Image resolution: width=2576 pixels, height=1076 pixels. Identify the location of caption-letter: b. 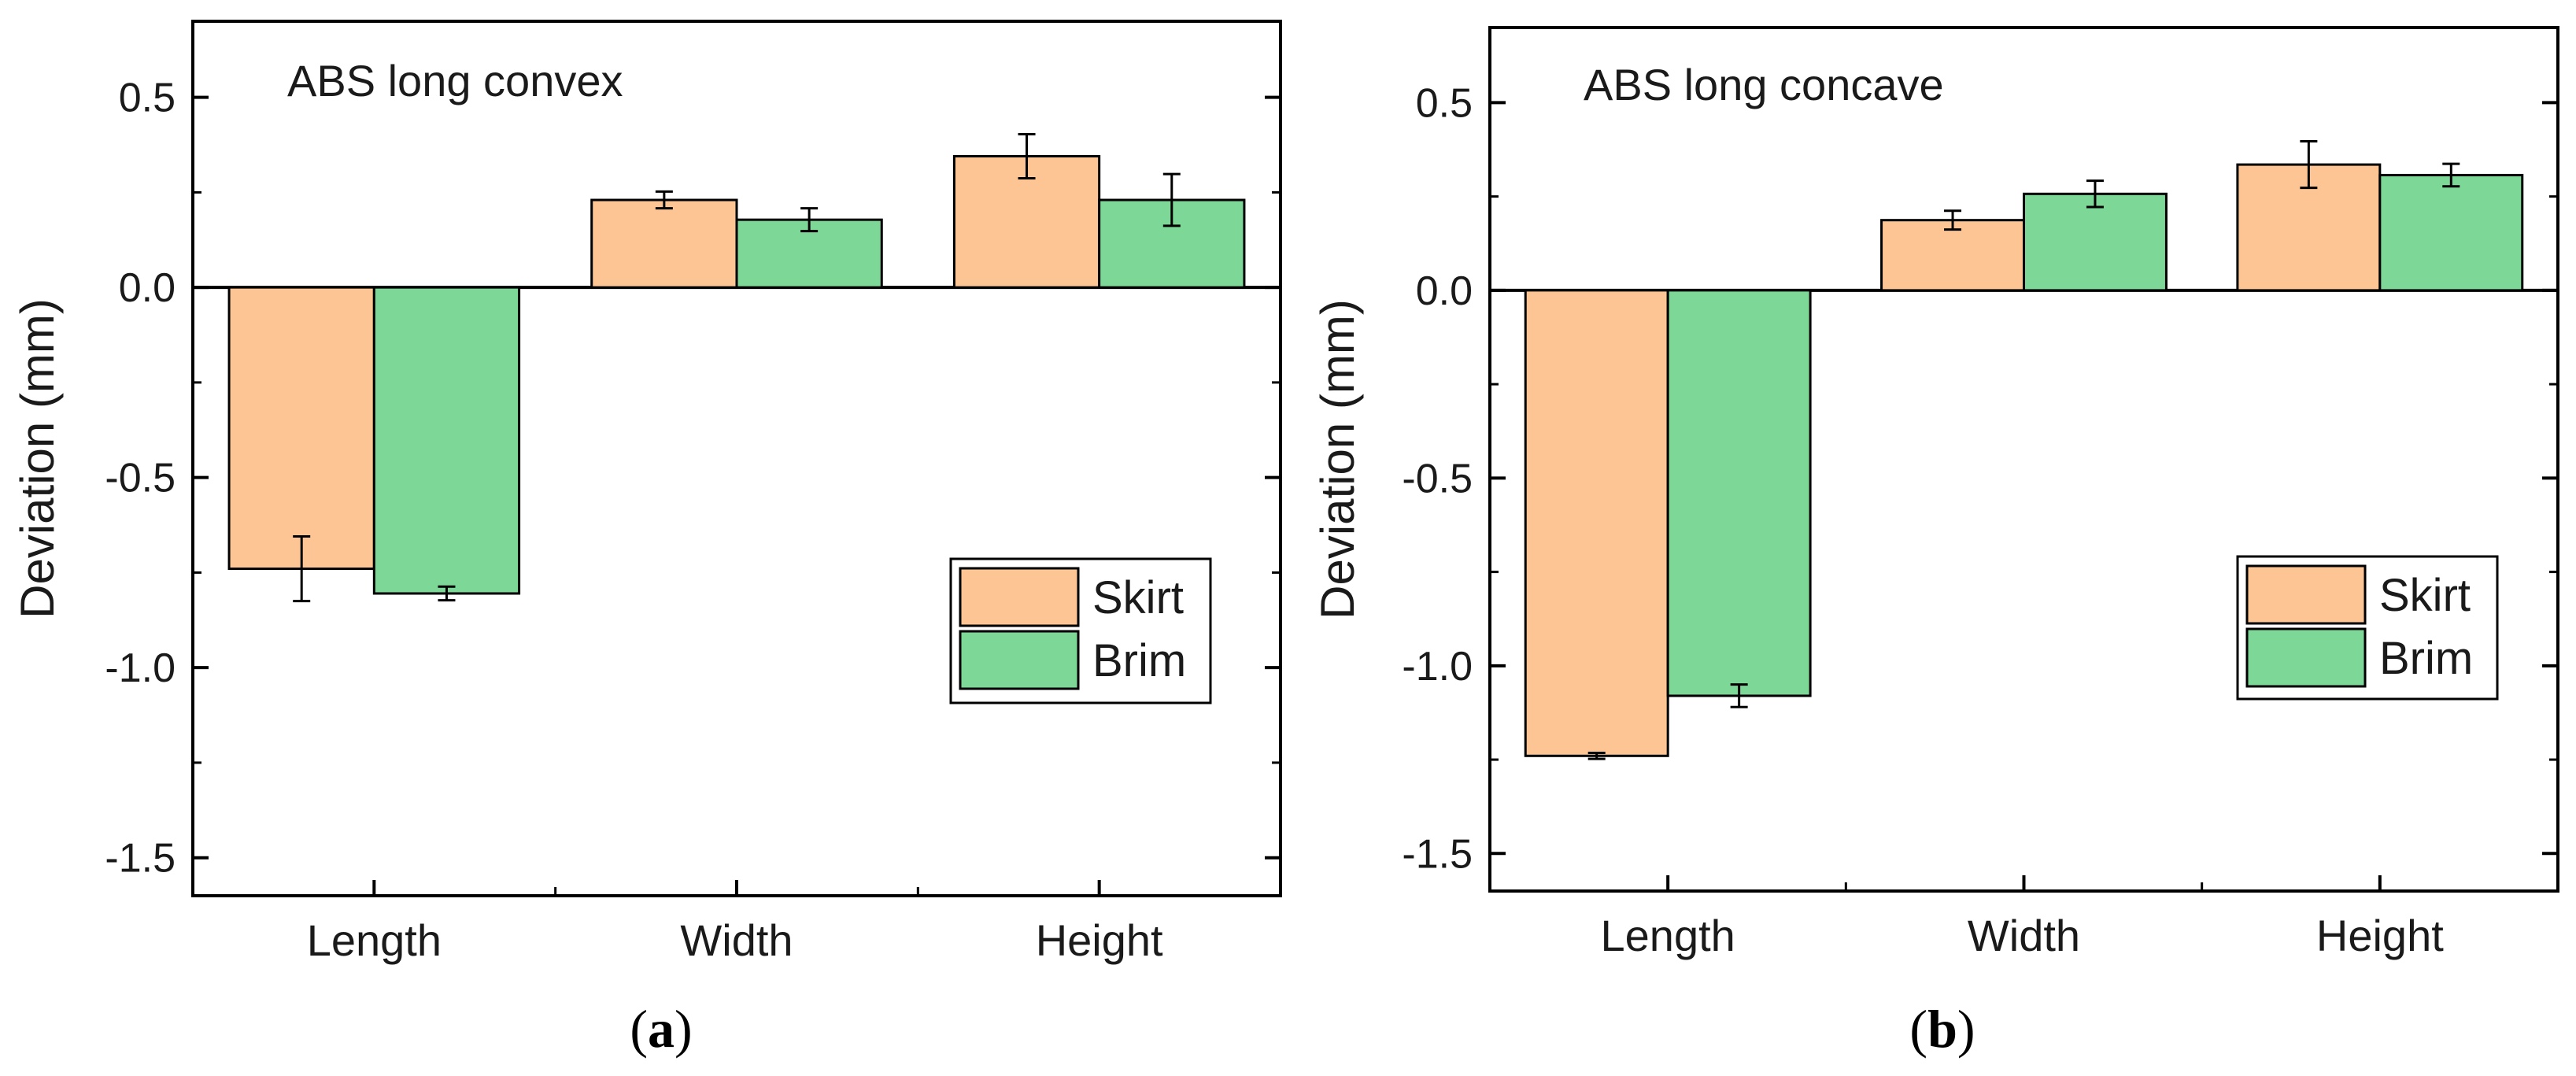
(1942, 1029).